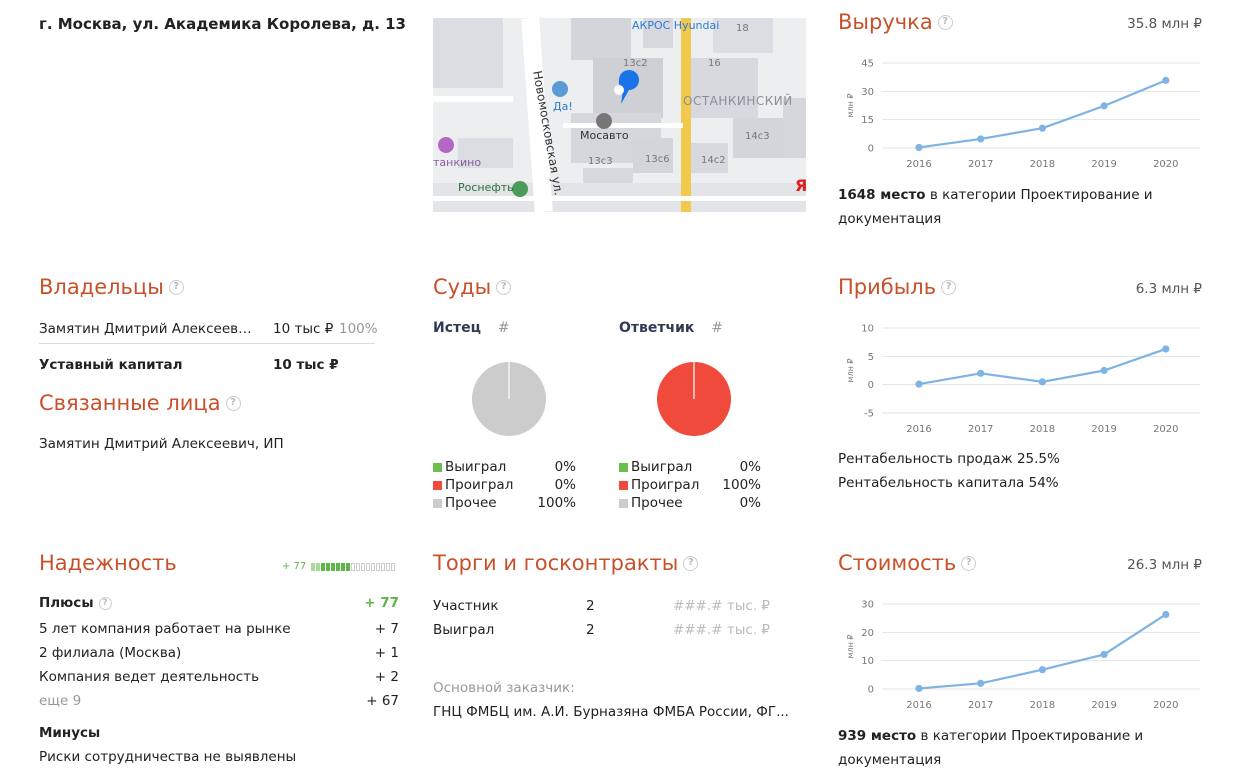 The image size is (1260, 778). I want to click on more-link: еще 9, so click(60, 701).